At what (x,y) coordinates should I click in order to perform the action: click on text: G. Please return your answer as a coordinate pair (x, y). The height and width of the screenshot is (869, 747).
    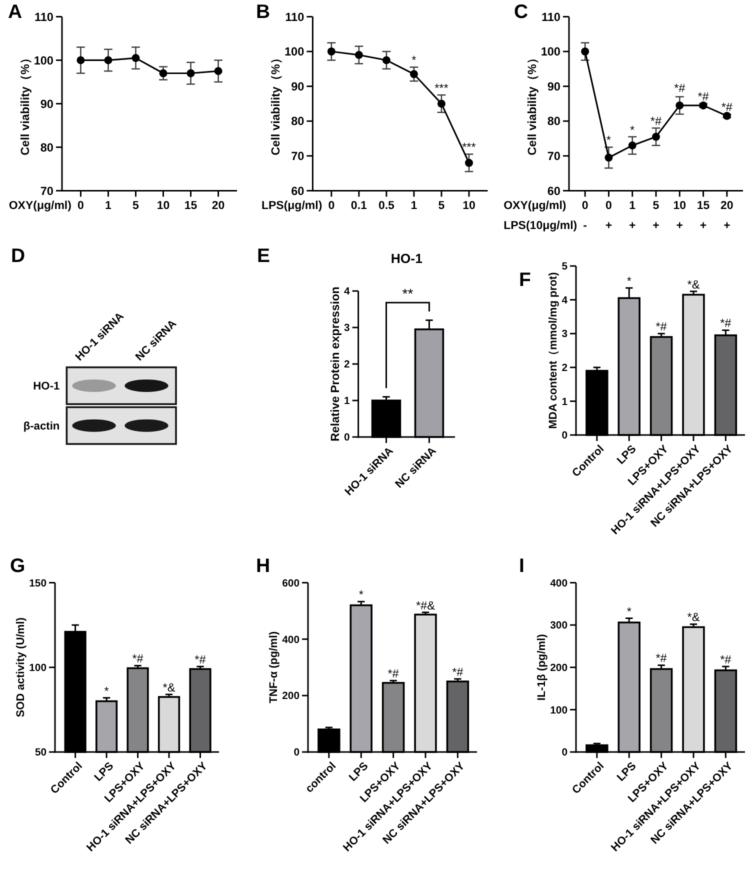
    Looking at the image, I should click on (18, 566).